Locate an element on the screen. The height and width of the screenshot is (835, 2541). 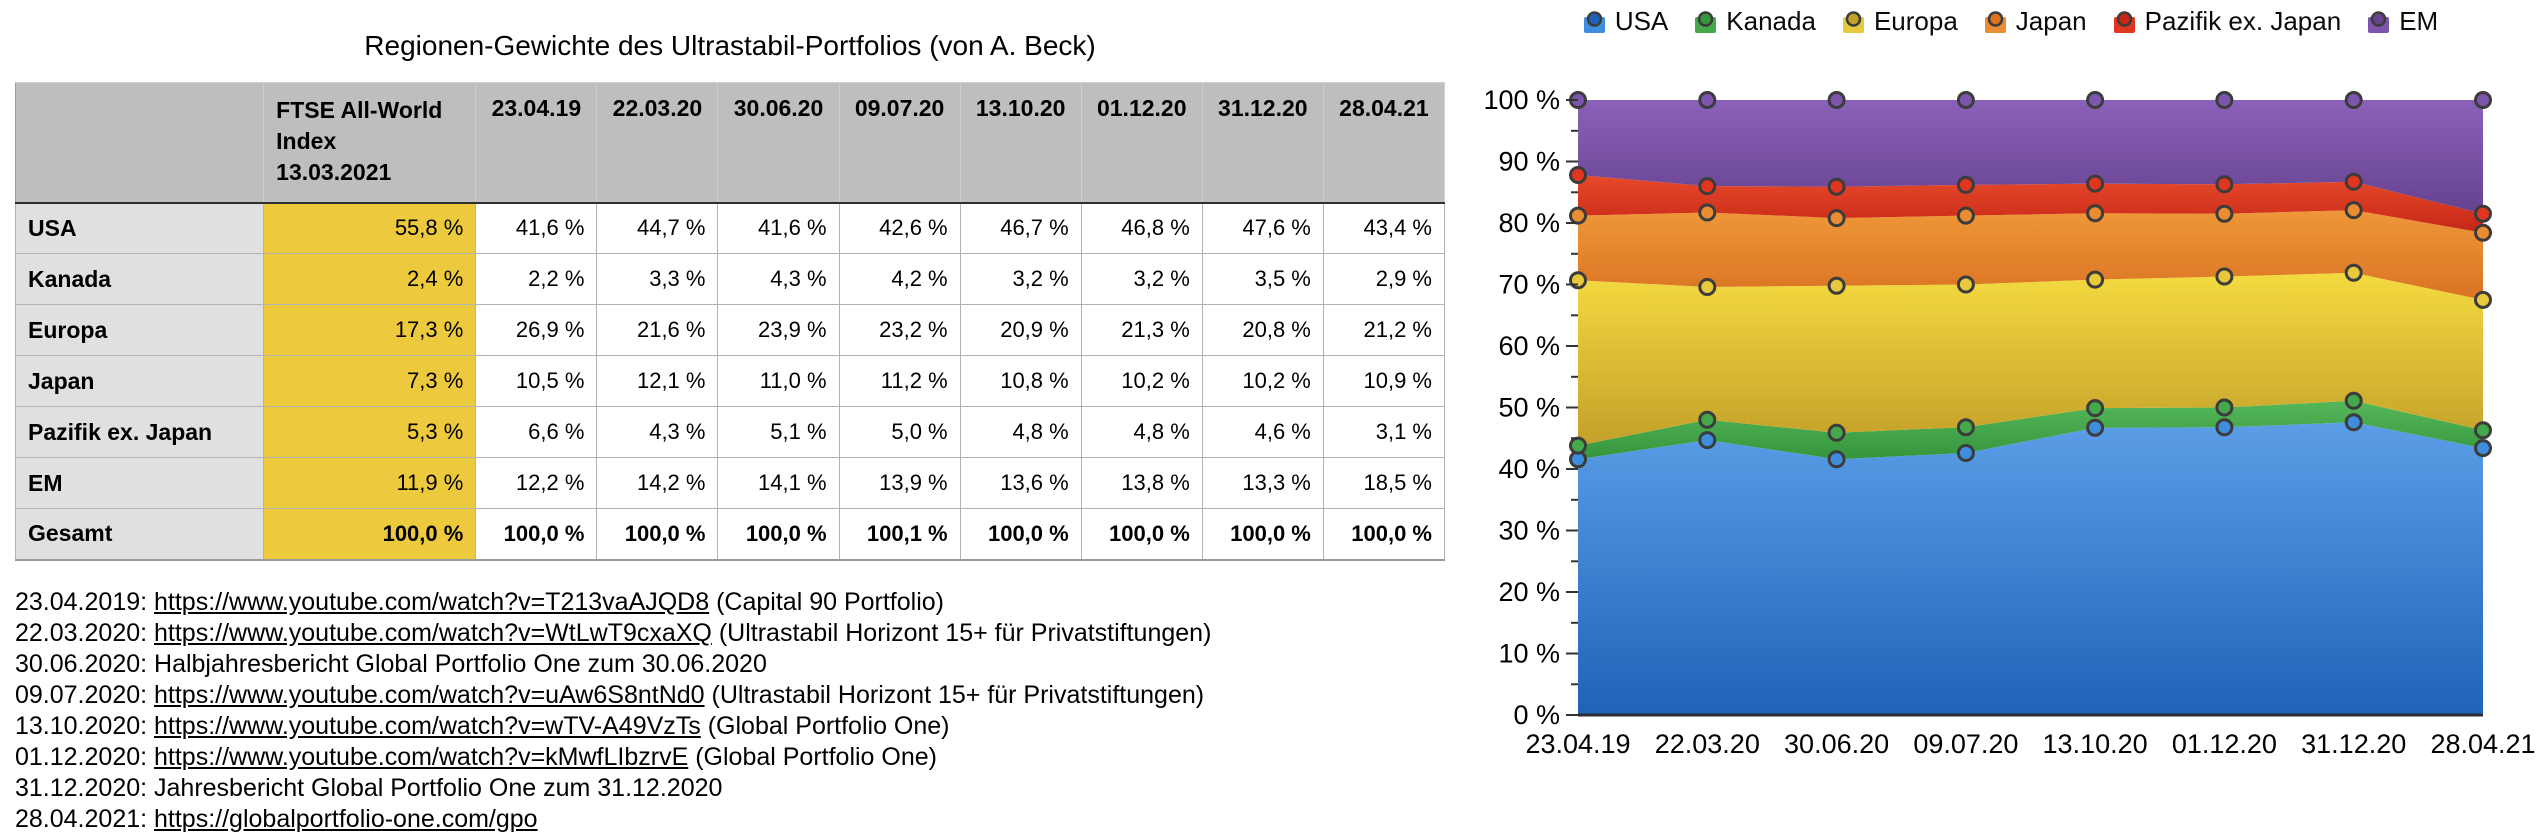
value-cell: 12,1 % is located at coordinates (657, 381).